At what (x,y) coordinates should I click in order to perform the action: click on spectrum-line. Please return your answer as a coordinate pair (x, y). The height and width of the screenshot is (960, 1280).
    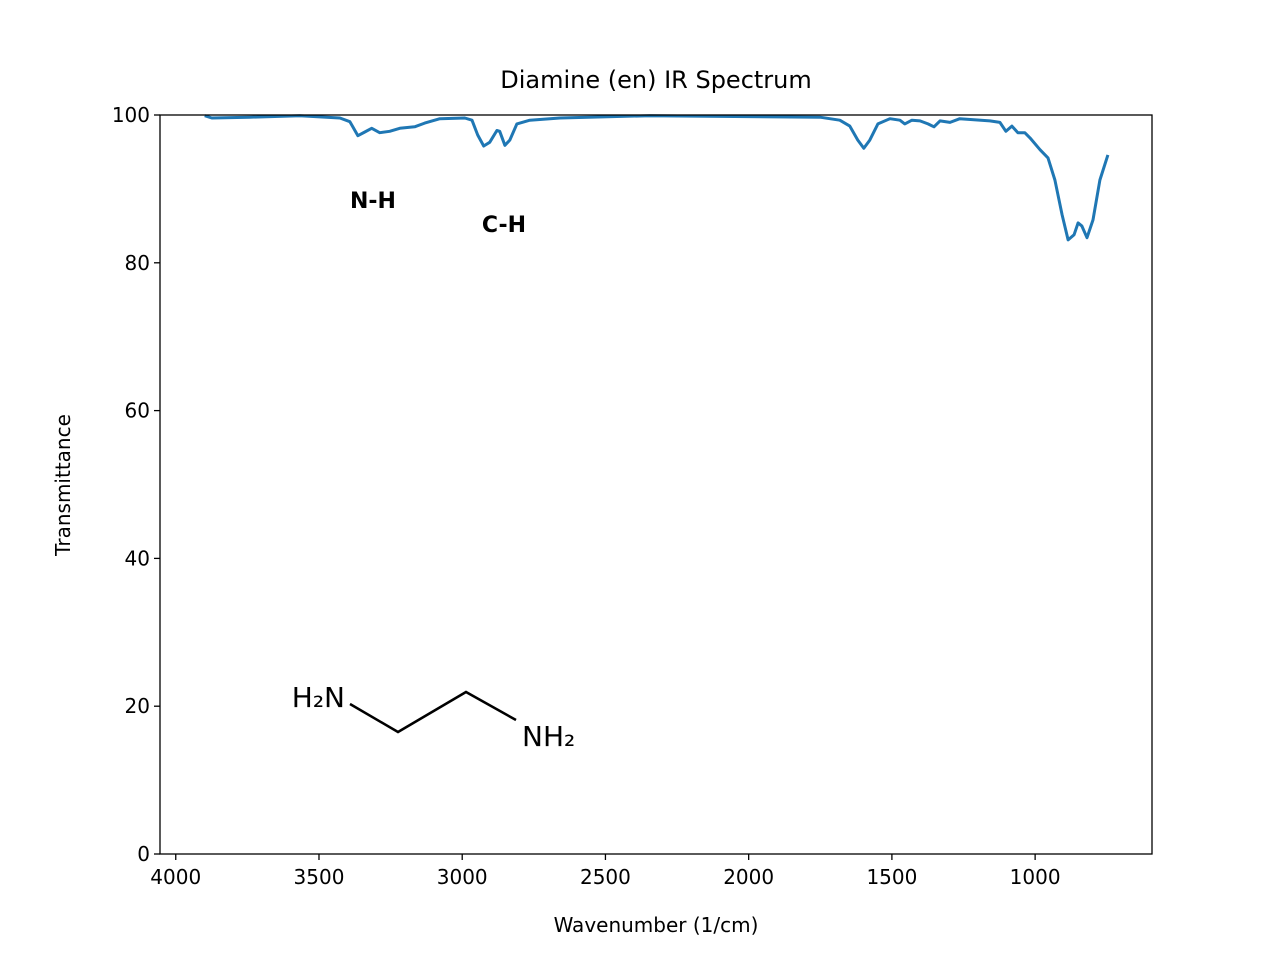
    Looking at the image, I should click on (657, 178).